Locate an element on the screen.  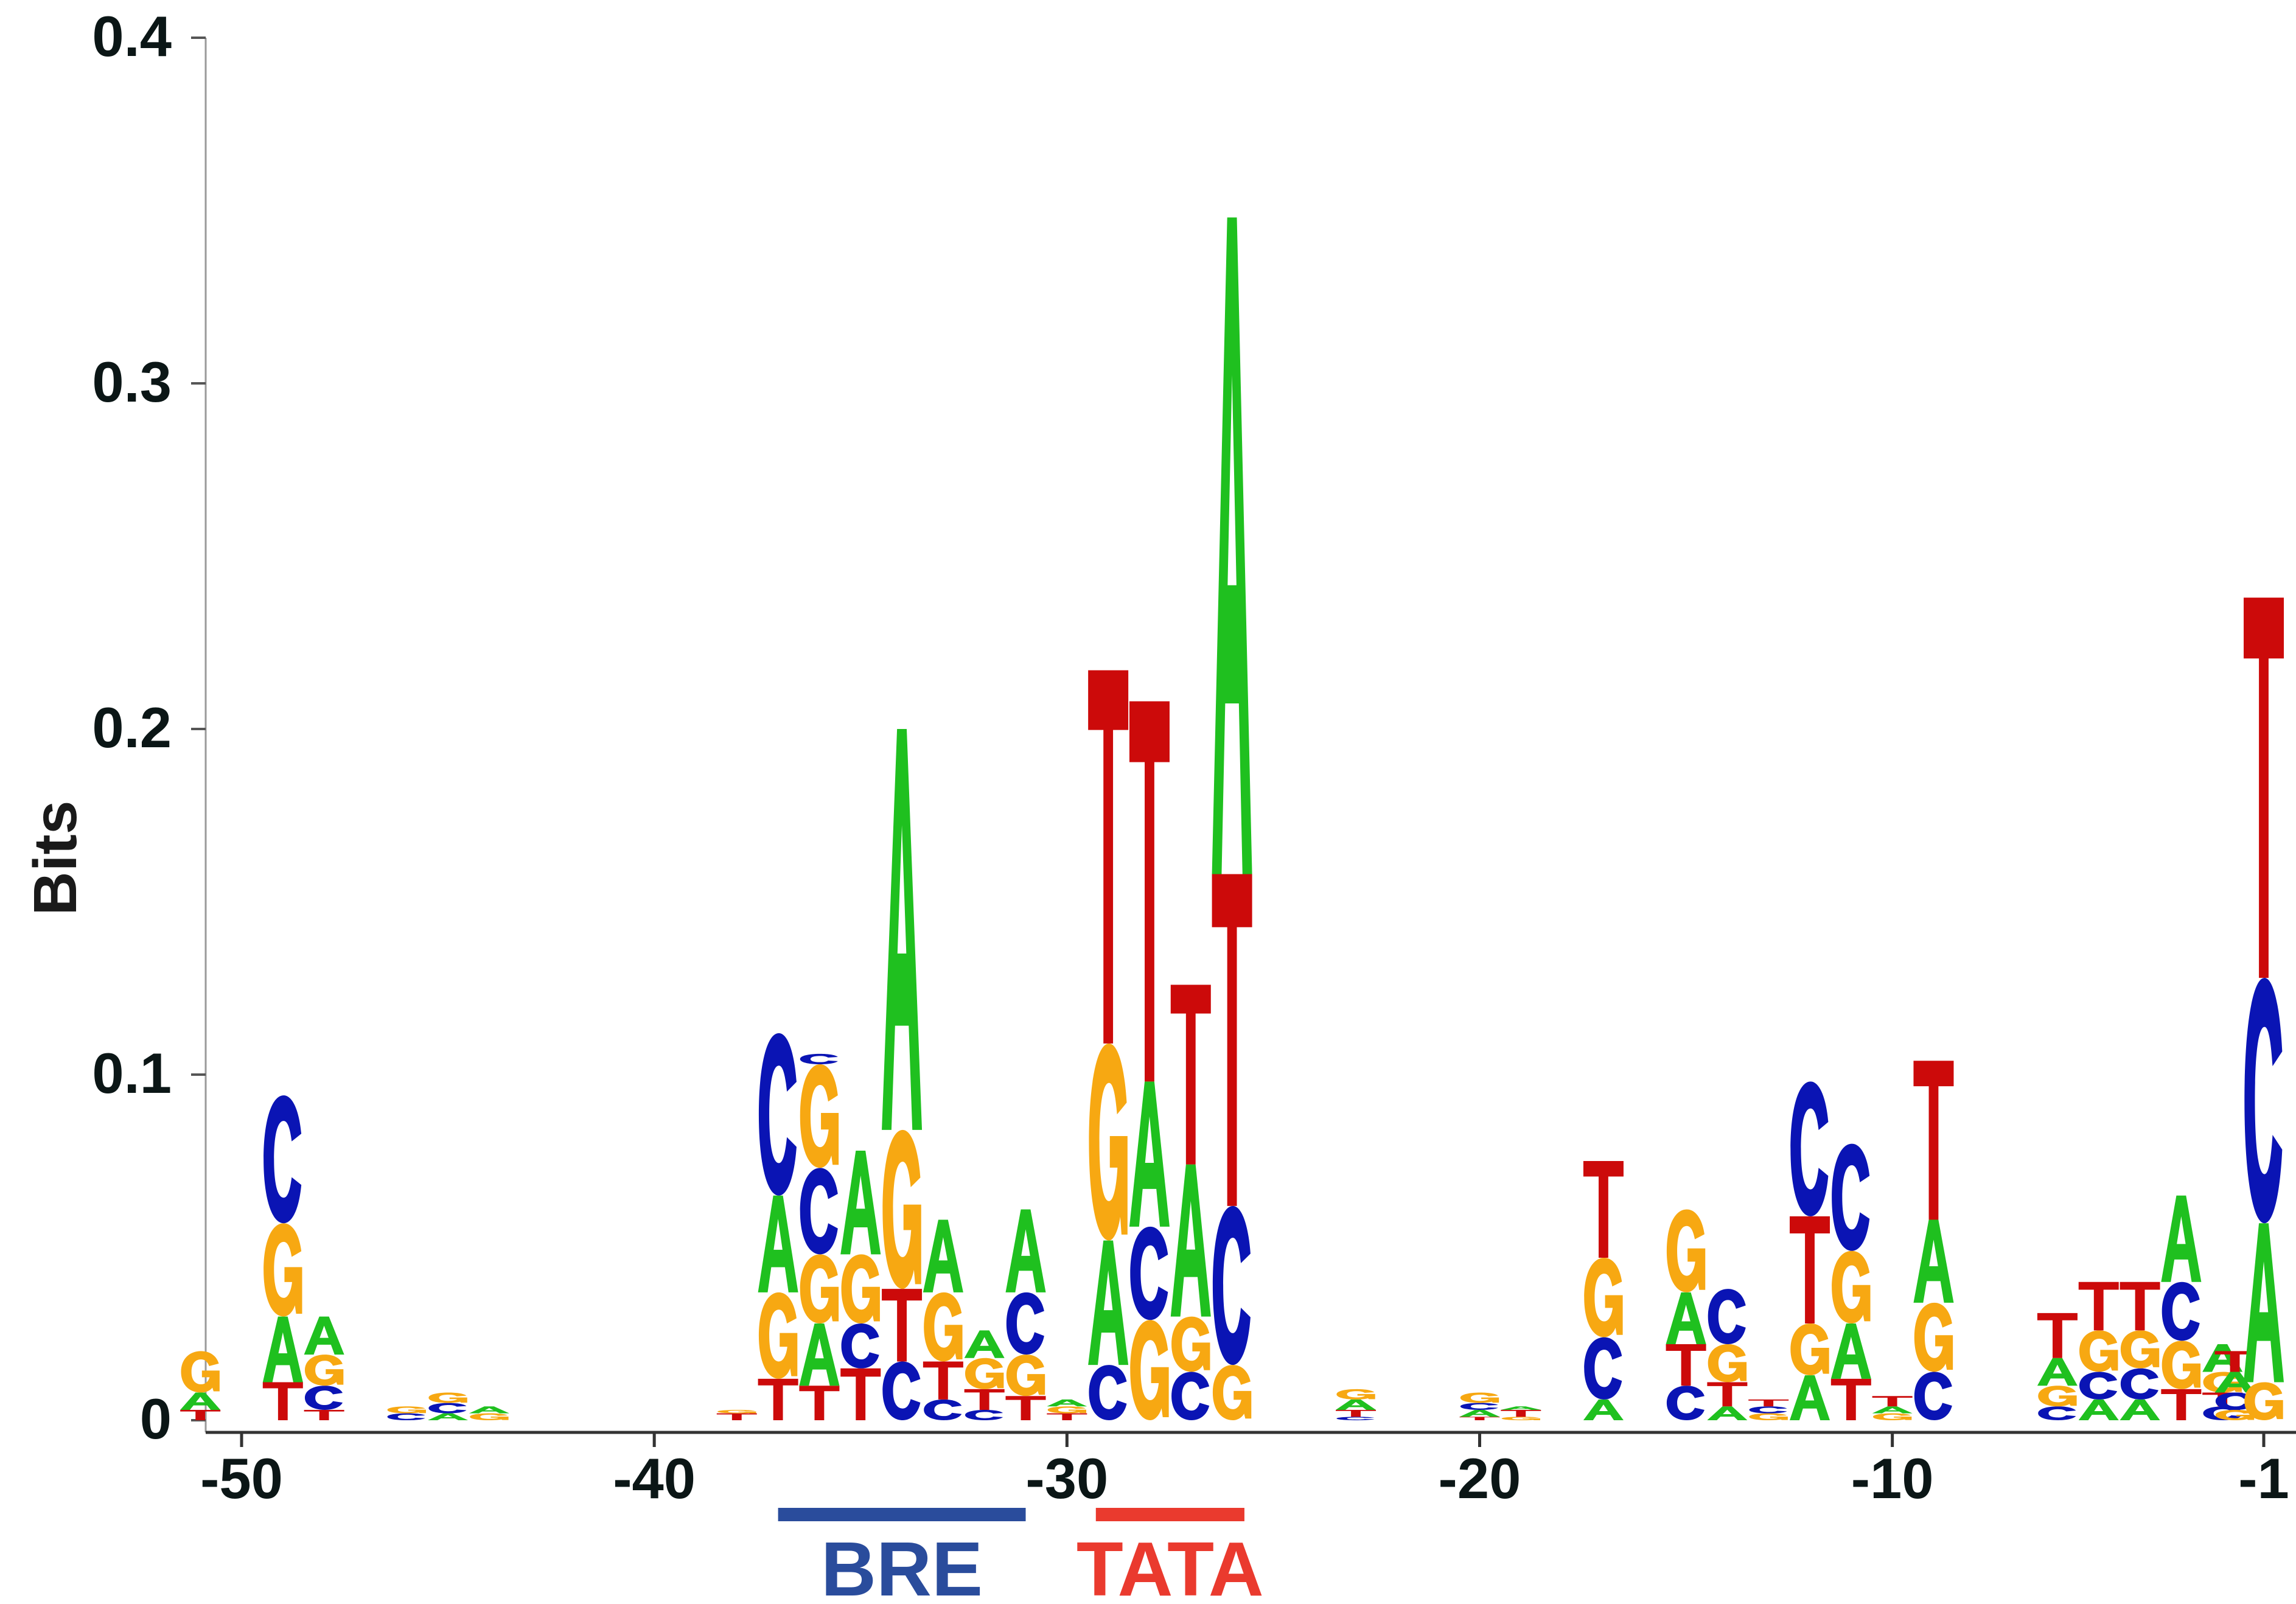
y-tick: 0 is located at coordinates (173, 1419).